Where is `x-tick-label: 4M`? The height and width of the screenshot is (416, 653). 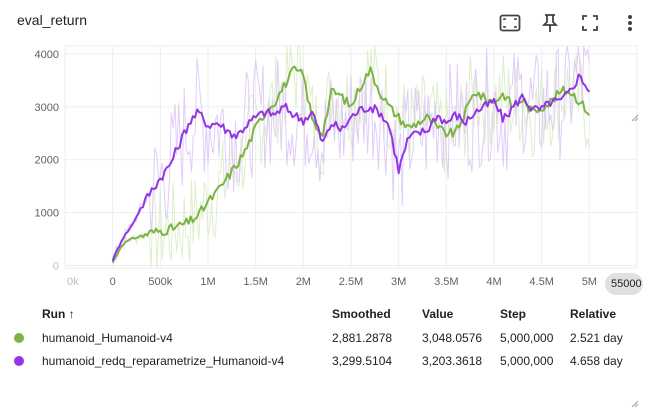 x-tick-label: 4M is located at coordinates (493, 282).